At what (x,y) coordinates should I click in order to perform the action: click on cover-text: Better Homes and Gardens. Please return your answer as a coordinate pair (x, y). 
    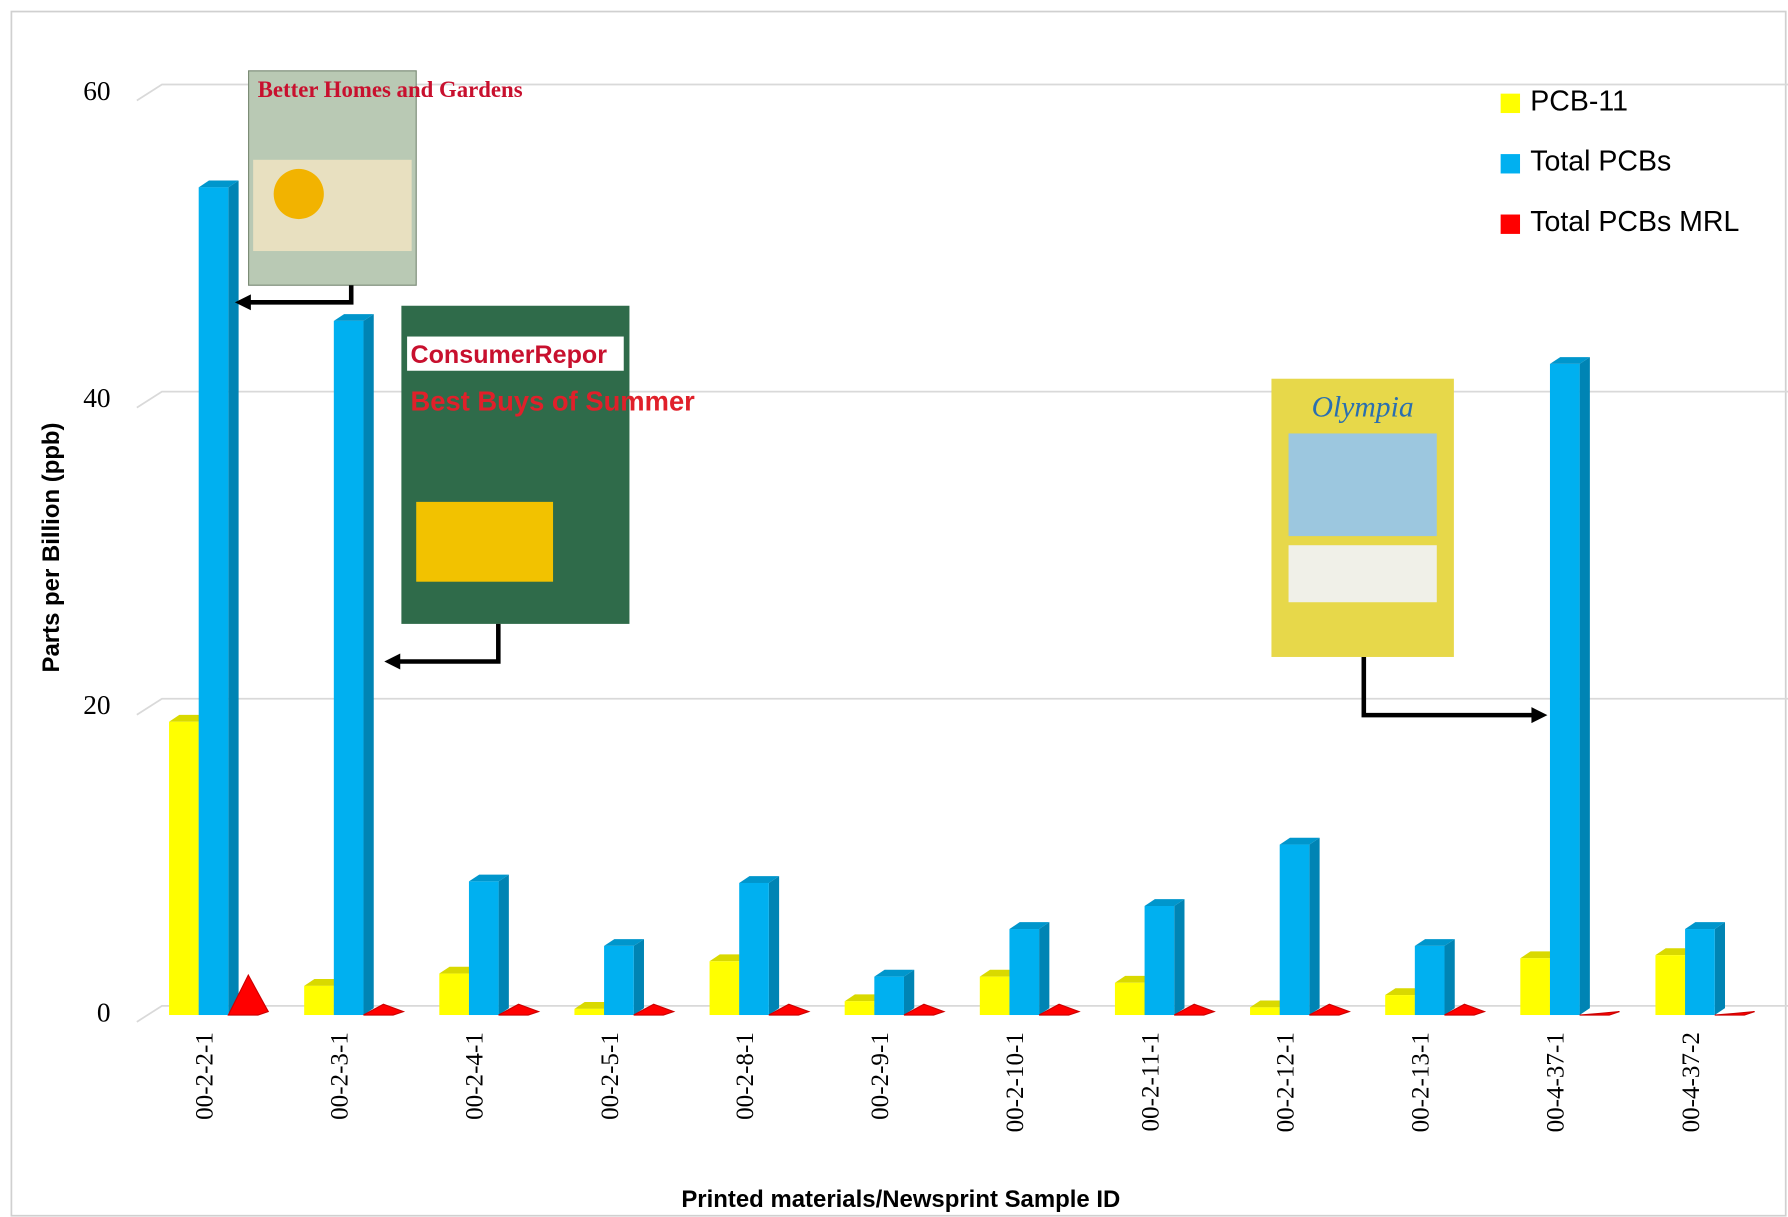
    Looking at the image, I should click on (390, 89).